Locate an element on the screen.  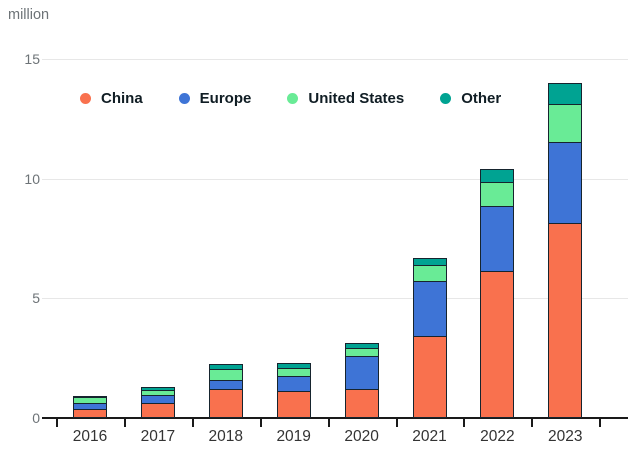
legend-item-label: United States is located at coordinates (356, 98).